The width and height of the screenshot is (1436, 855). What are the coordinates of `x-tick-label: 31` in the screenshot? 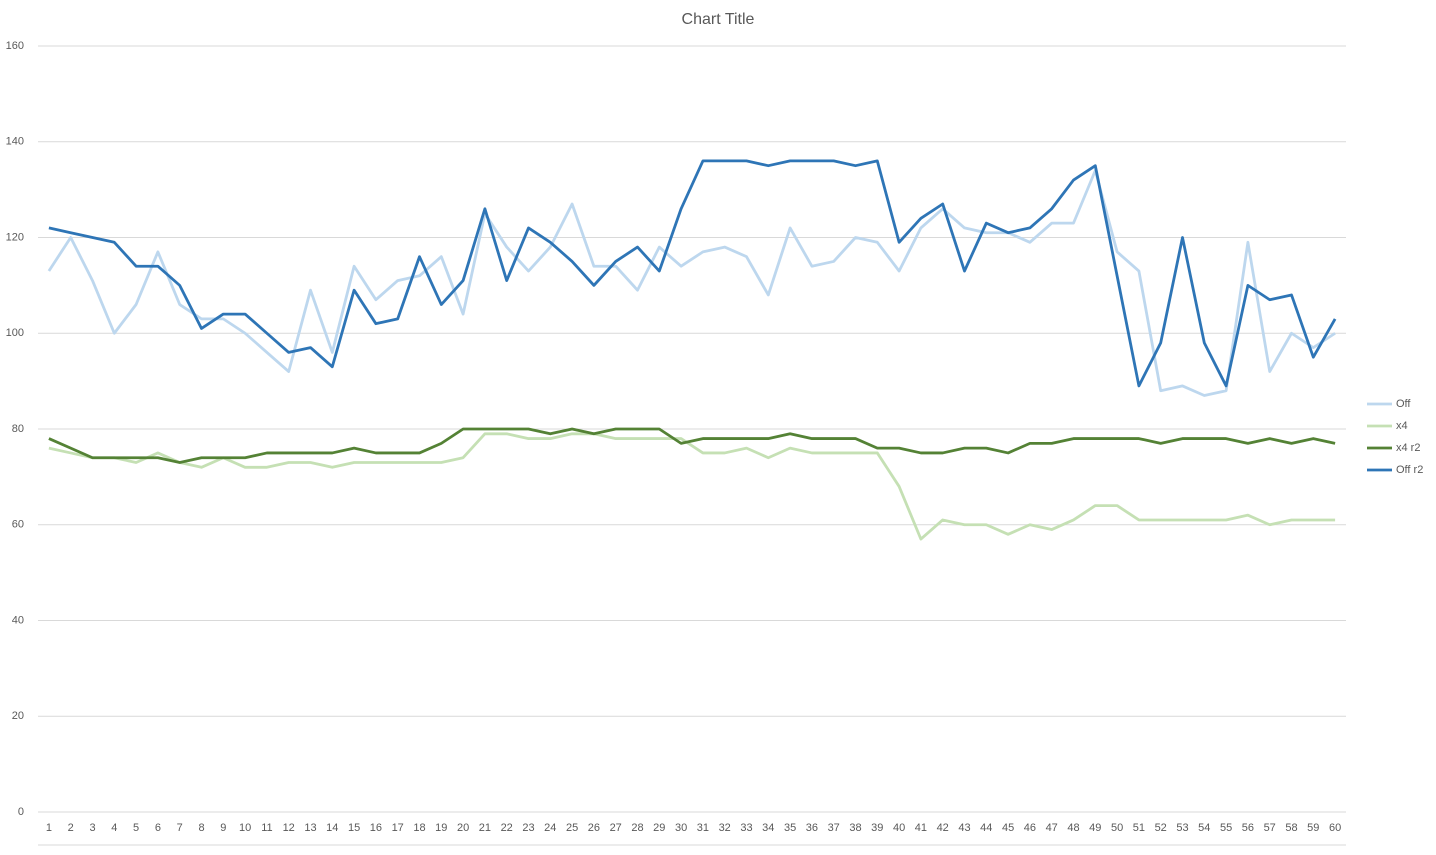 It's located at (703, 828).